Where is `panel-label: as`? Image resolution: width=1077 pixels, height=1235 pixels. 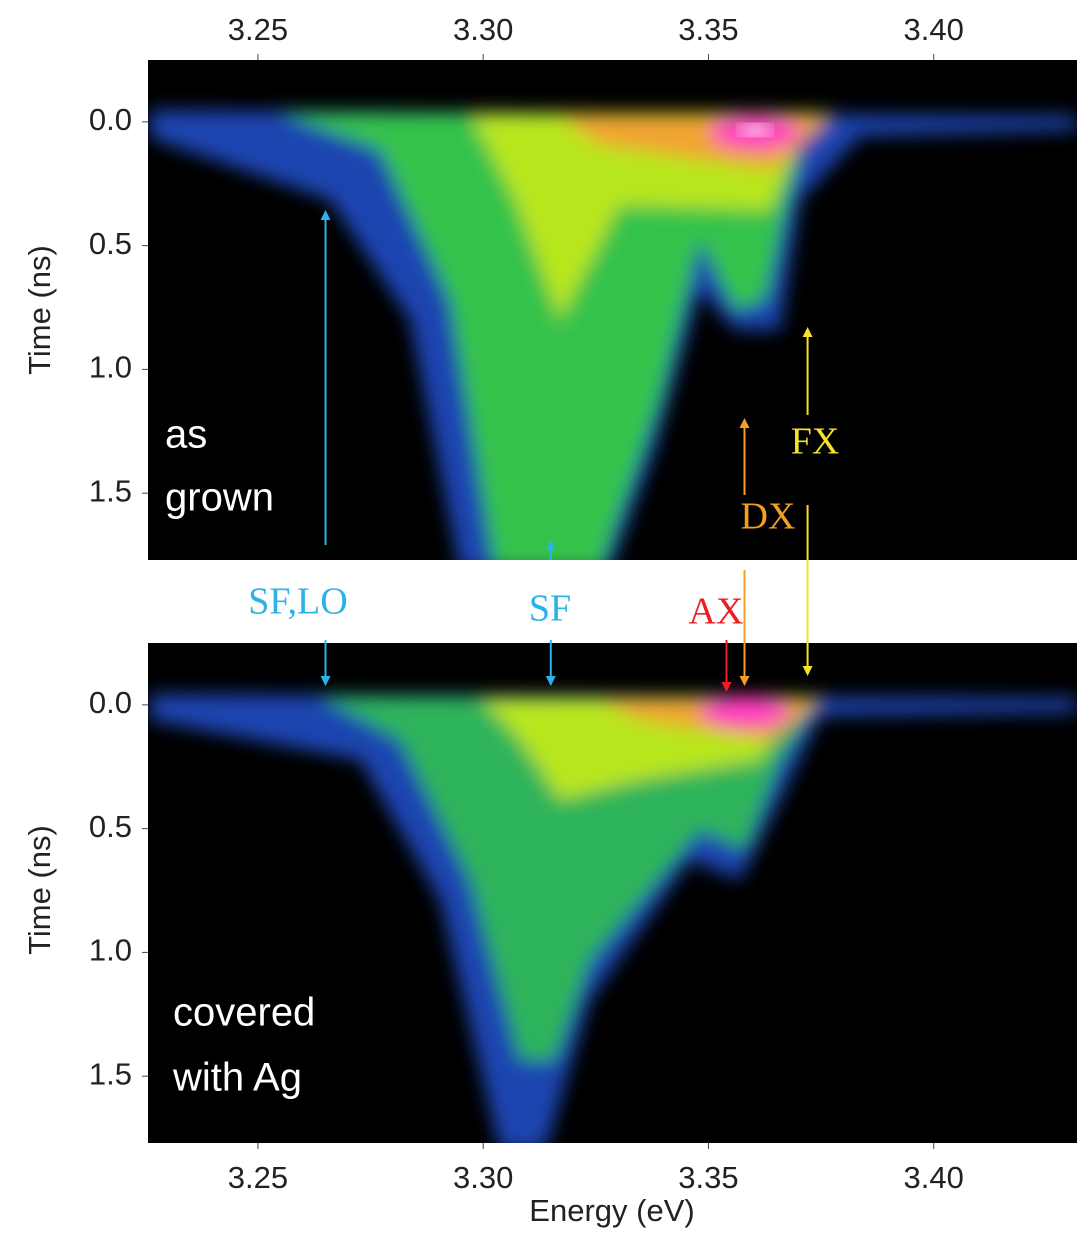
panel-label: as is located at coordinates (186, 435).